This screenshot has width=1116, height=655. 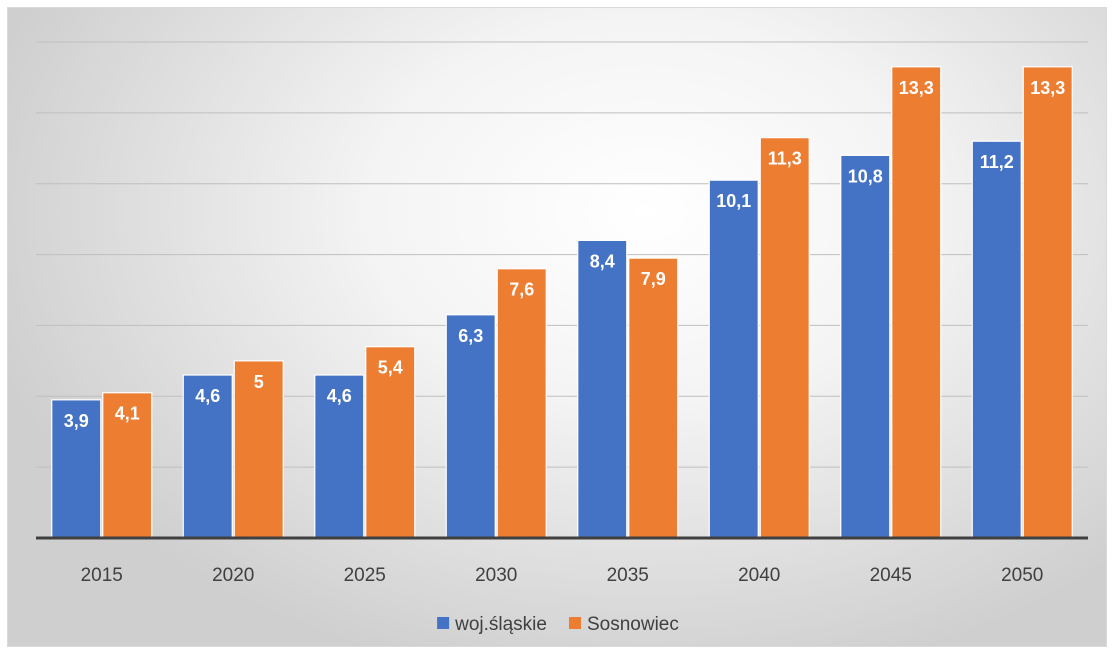 What do you see at coordinates (996, 339) in the screenshot?
I see `bar-series-1-2050` at bounding box center [996, 339].